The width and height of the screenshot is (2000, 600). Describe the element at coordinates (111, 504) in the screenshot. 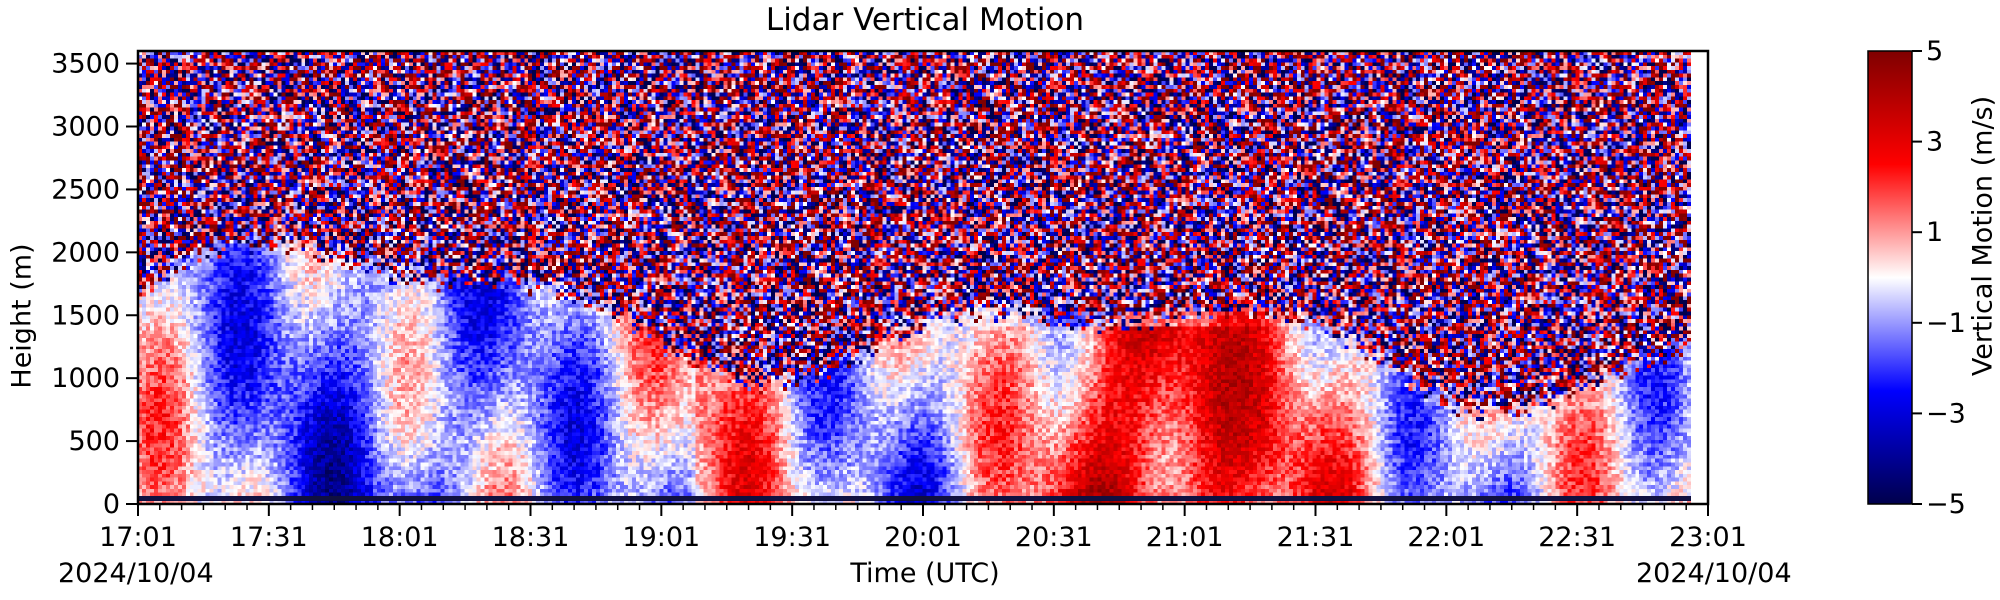

I see `y-tick-label: 0` at that location.